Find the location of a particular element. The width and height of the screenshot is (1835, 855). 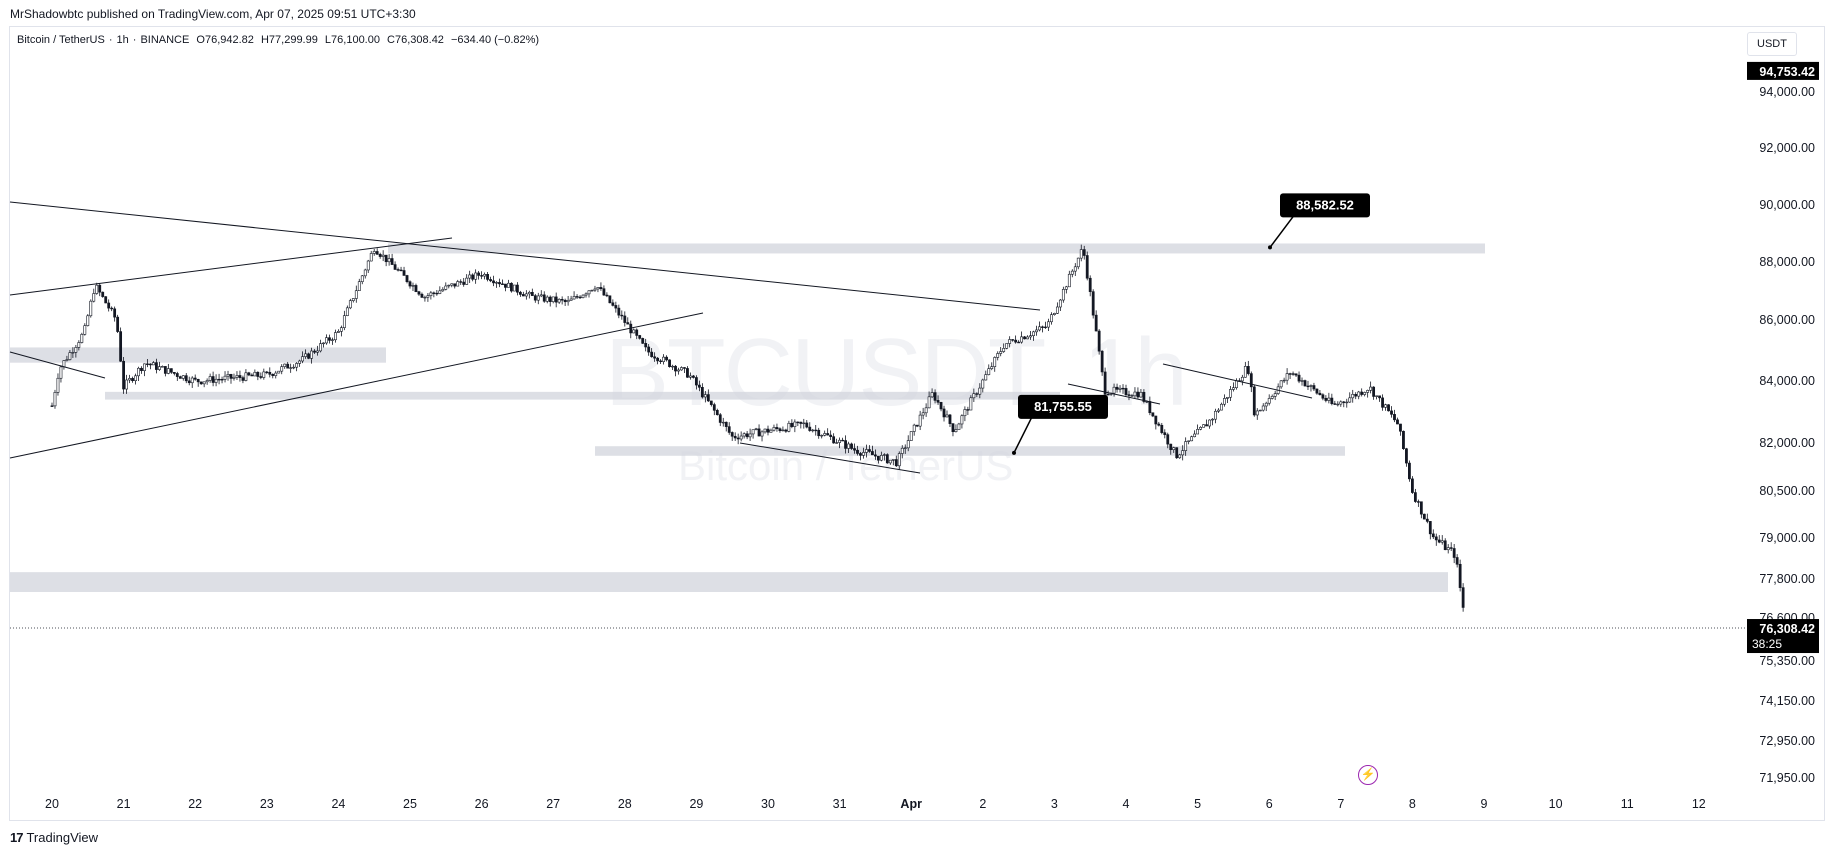

tradingview-brand: 17 TradingView is located at coordinates (54, 837).